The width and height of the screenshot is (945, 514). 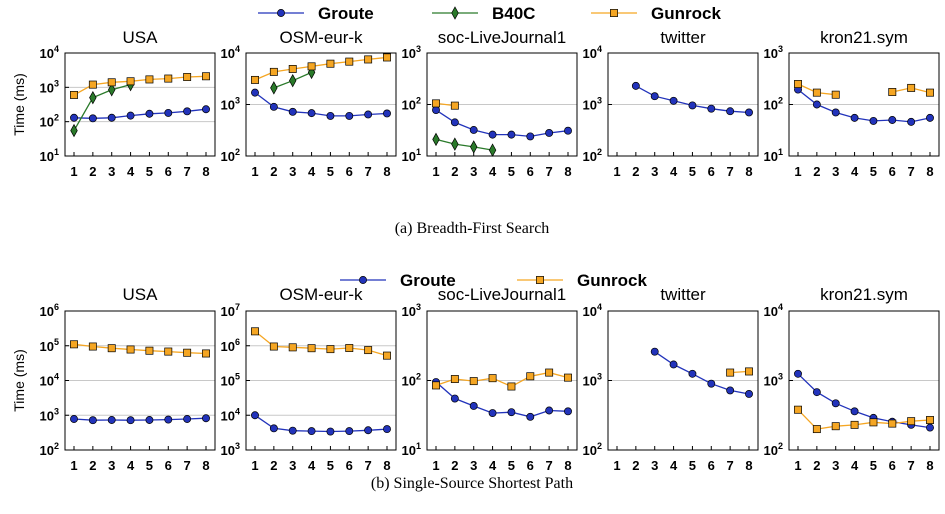 I want to click on panel-osm-eur-k: OSM-eur-k 10² 10³ 10⁴ 1 2 3 4 5 6 7 8, so click(x=309, y=103).